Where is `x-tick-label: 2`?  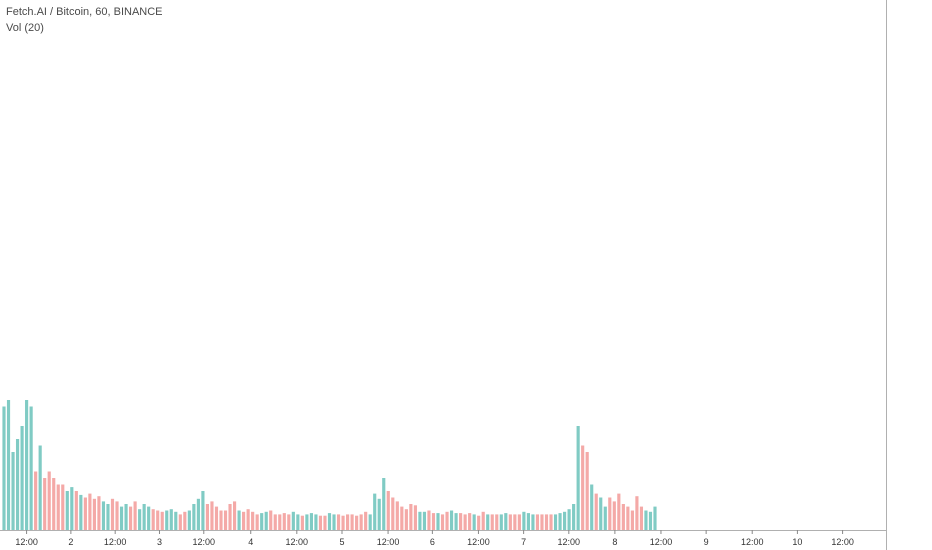
x-tick-label: 2 is located at coordinates (70, 542).